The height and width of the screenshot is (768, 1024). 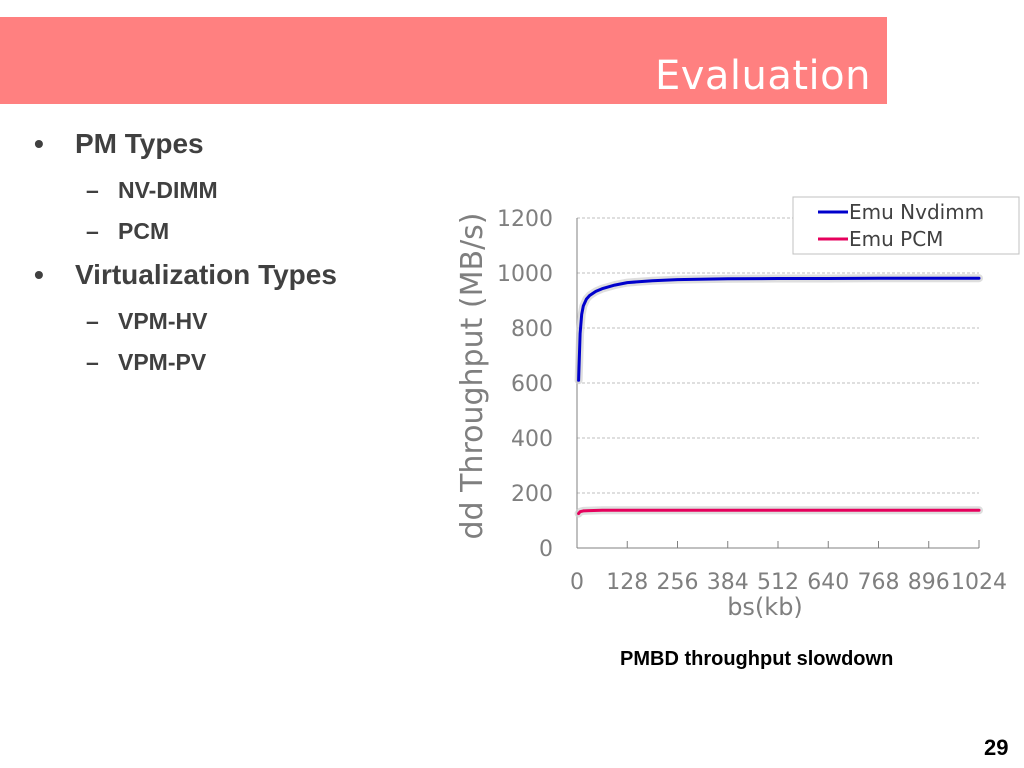 I want to click on legend-box, so click(x=906, y=225).